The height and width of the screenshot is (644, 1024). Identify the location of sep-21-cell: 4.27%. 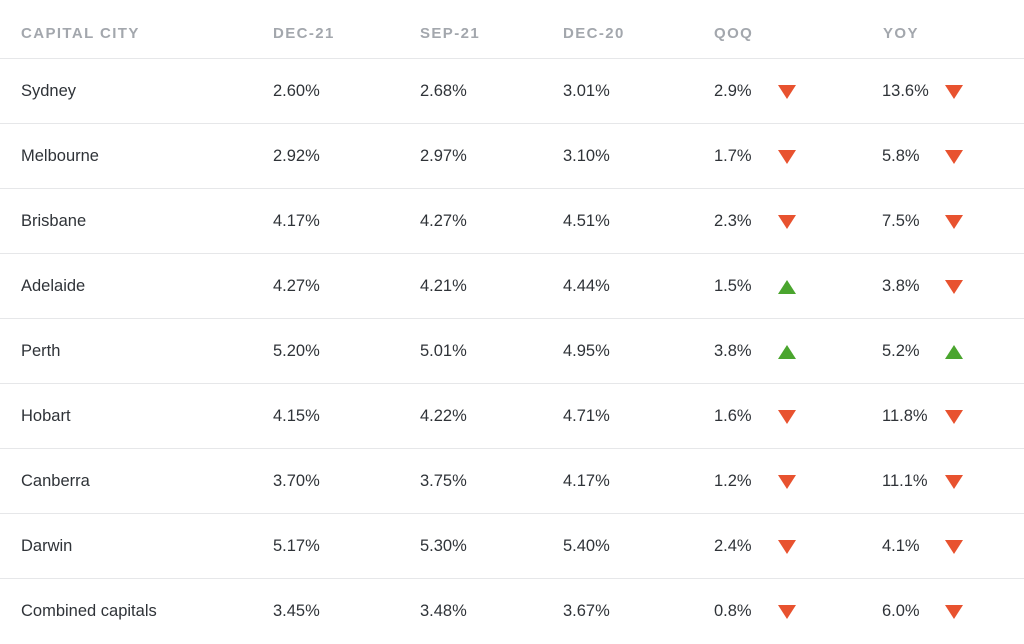
(443, 220).